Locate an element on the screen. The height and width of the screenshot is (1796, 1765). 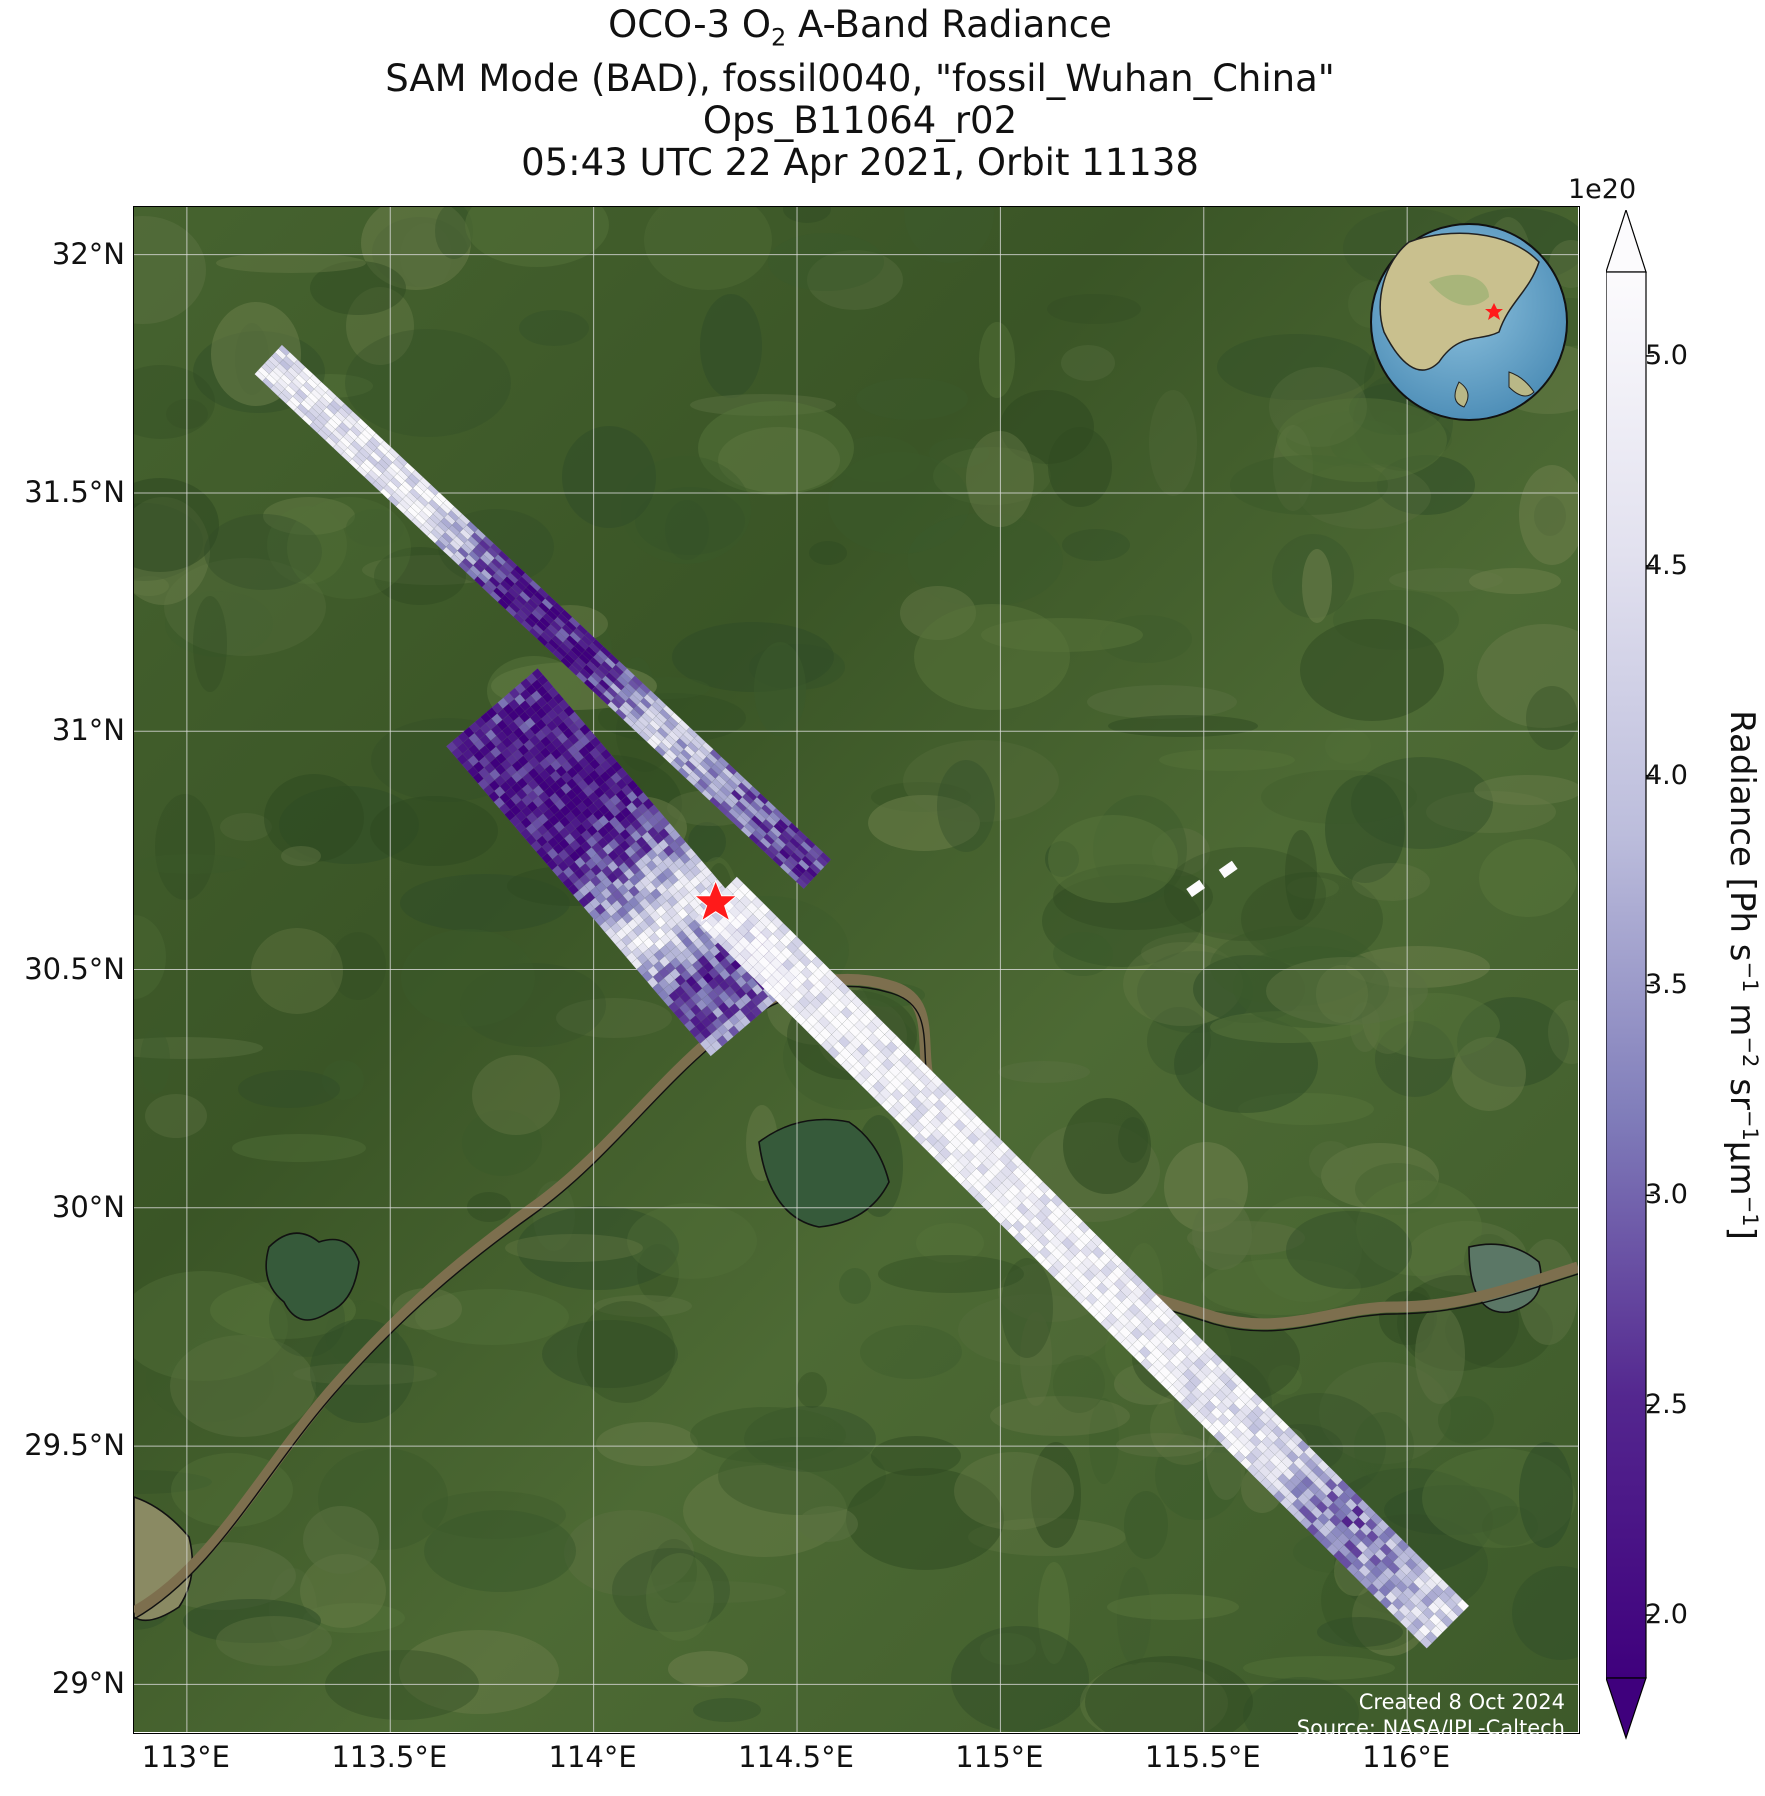
title-line-4: 05:43 UTC 22 Apr 2021, Orbit 11138 is located at coordinates (860, 163).